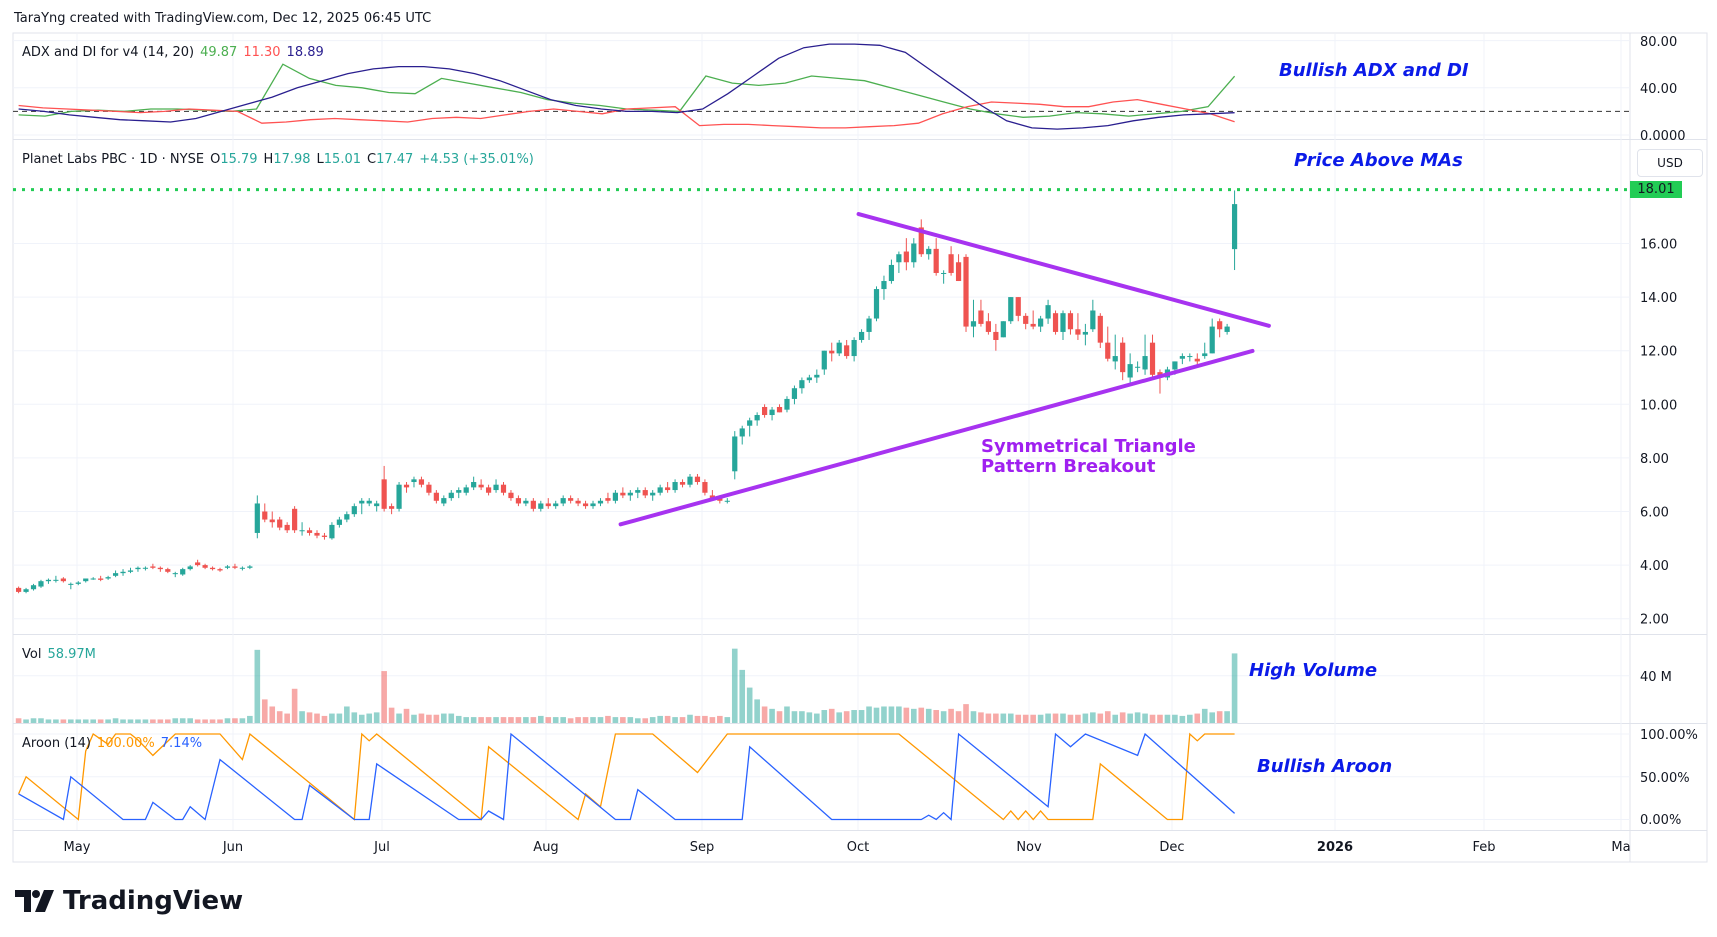 This screenshot has width=1717, height=937. Describe the element at coordinates (847, 847) in the screenshot. I see `time-axis: May Jun Jul Aug Sep Oct Nov Dec 2026 Feb Ma` at that location.